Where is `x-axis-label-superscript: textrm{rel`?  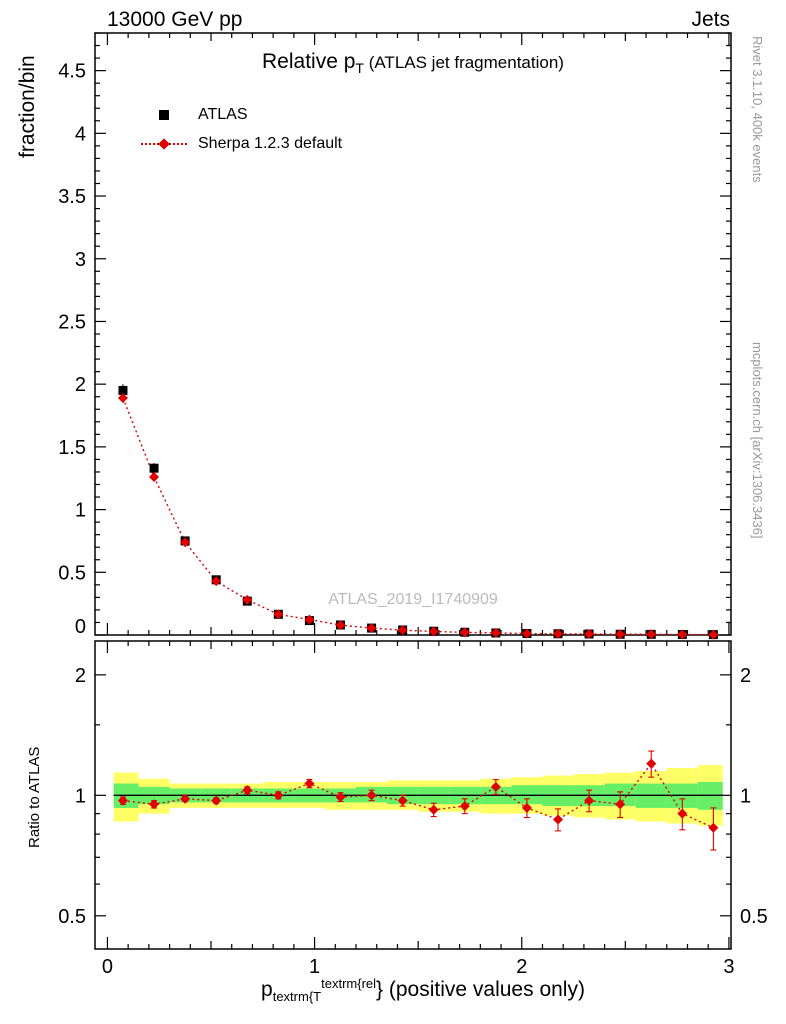
x-axis-label-superscript: textrm{rel is located at coordinates (349, 983).